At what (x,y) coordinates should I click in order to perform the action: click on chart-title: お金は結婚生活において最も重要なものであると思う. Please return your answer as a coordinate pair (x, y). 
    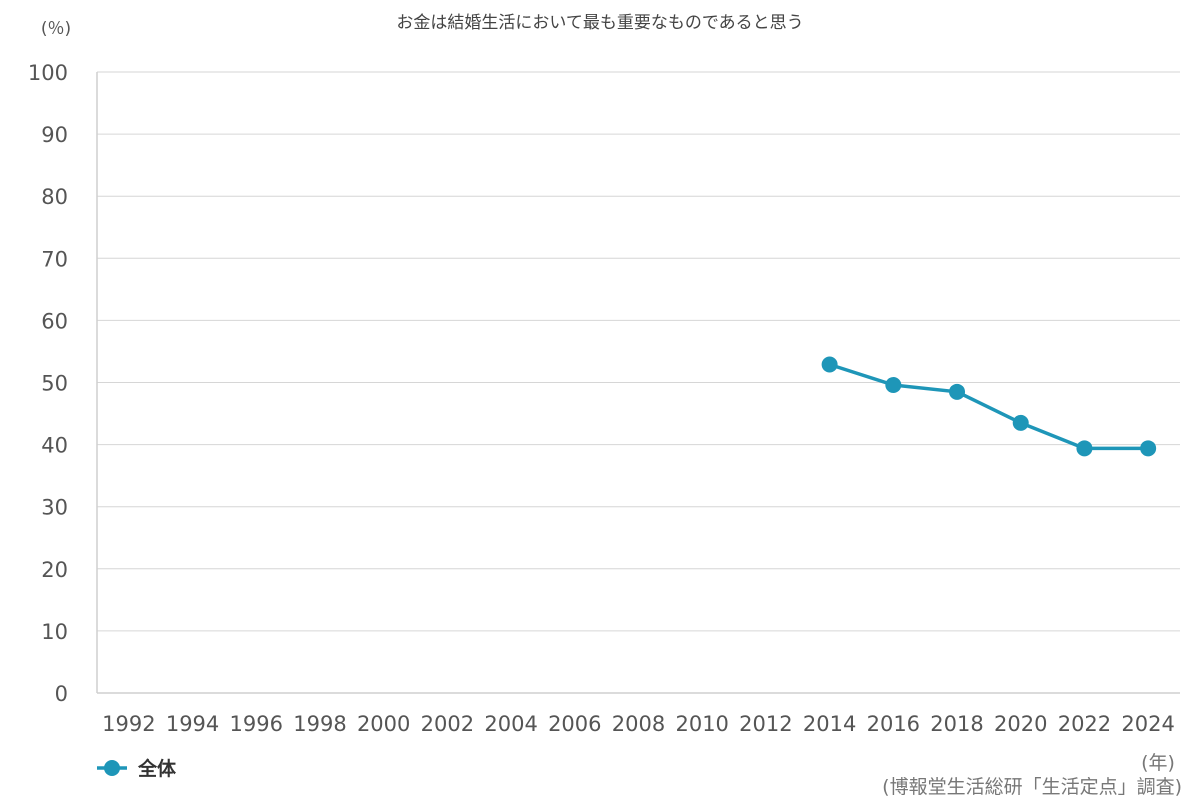
    Looking at the image, I should click on (599, 23).